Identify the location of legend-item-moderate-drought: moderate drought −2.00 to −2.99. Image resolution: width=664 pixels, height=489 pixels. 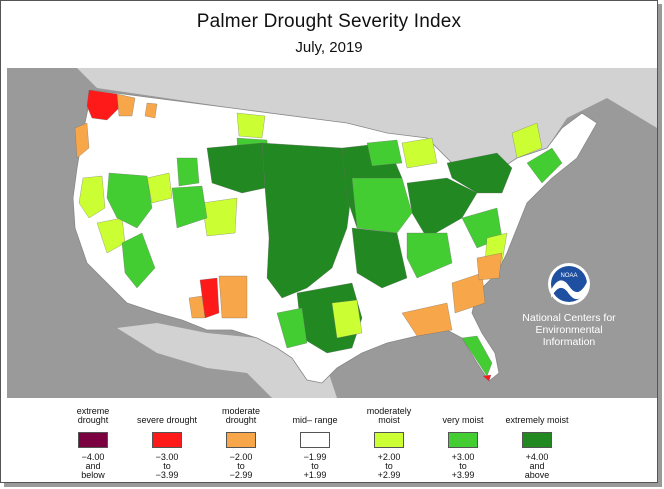
(241, 442).